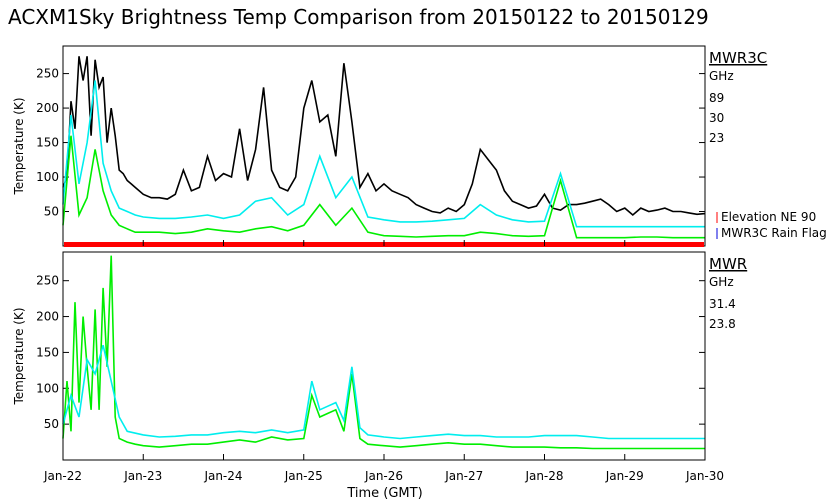 The image size is (840, 500). What do you see at coordinates (704, 476) in the screenshot?
I see `x-tick-label: Jan-30` at bounding box center [704, 476].